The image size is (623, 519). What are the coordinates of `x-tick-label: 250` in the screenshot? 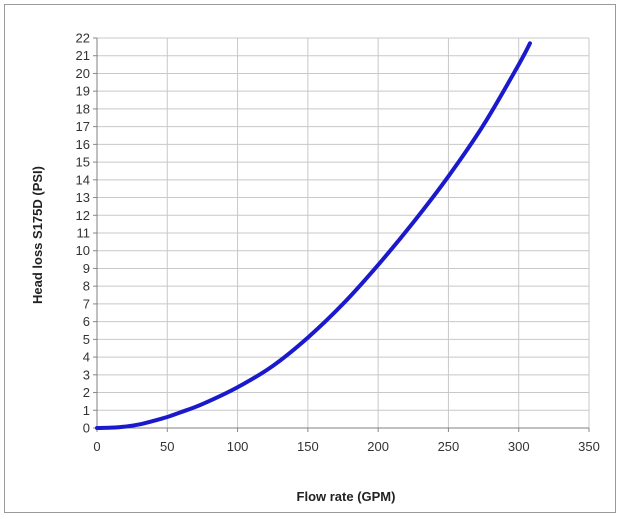 It's located at (449, 446).